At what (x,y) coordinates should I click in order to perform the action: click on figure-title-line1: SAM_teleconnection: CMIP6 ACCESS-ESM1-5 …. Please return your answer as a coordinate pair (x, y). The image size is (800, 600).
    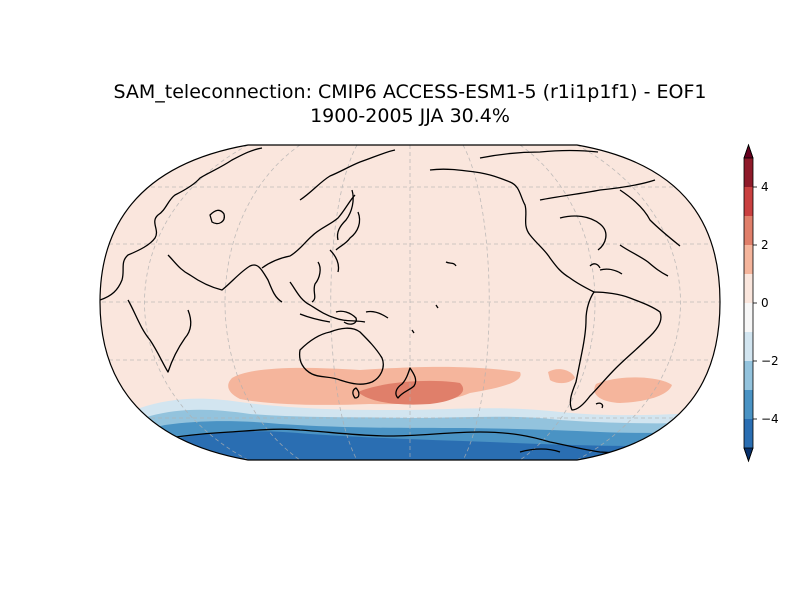
    Looking at the image, I should click on (410, 92).